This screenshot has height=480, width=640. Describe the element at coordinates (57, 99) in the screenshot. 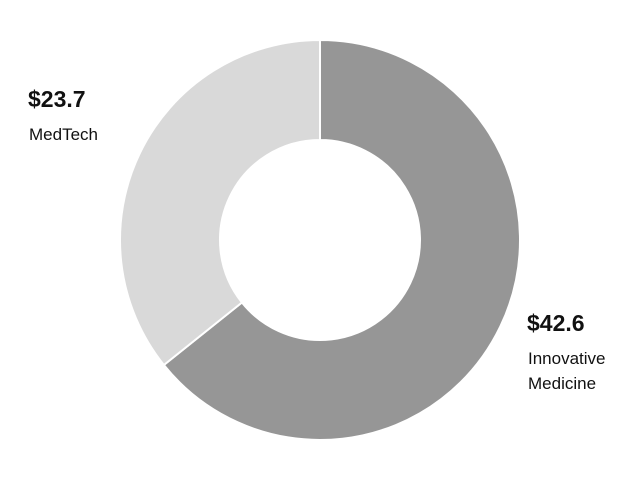

I see `value-label: $23.7` at that location.